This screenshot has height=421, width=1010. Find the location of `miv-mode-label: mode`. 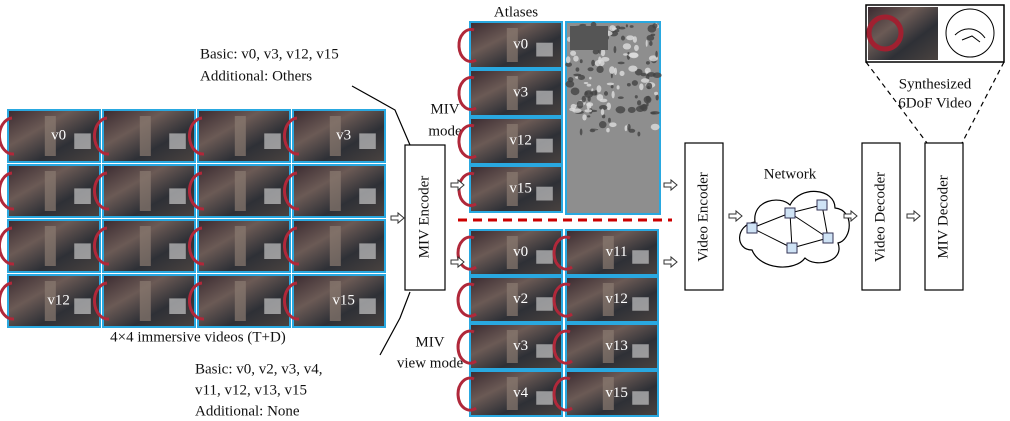

miv-mode-label: mode is located at coordinates (445, 131).